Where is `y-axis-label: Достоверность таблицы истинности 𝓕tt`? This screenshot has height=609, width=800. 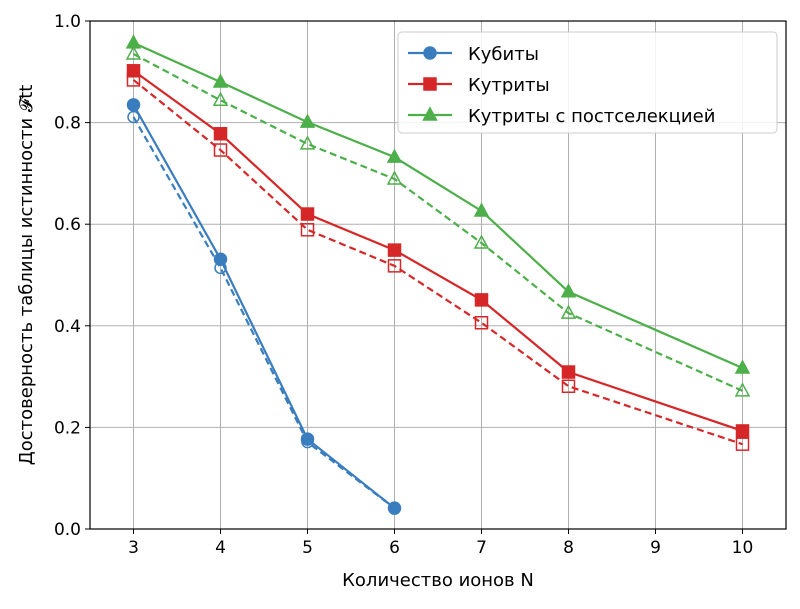 y-axis-label: Достоверность таблицы истинности 𝓕tt is located at coordinates (26, 275).